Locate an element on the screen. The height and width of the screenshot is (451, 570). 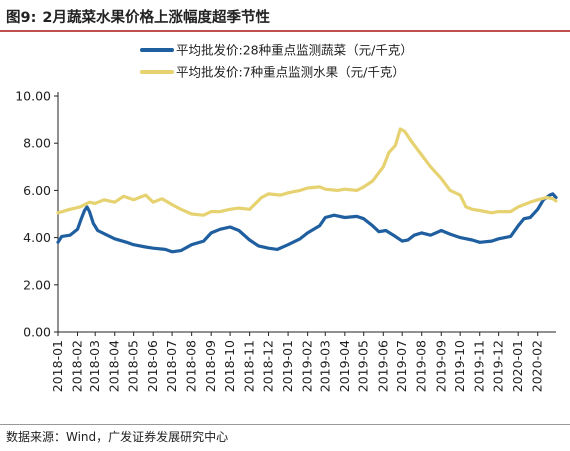
x-tick-label-23: 2019-12 is located at coordinates (498, 366).